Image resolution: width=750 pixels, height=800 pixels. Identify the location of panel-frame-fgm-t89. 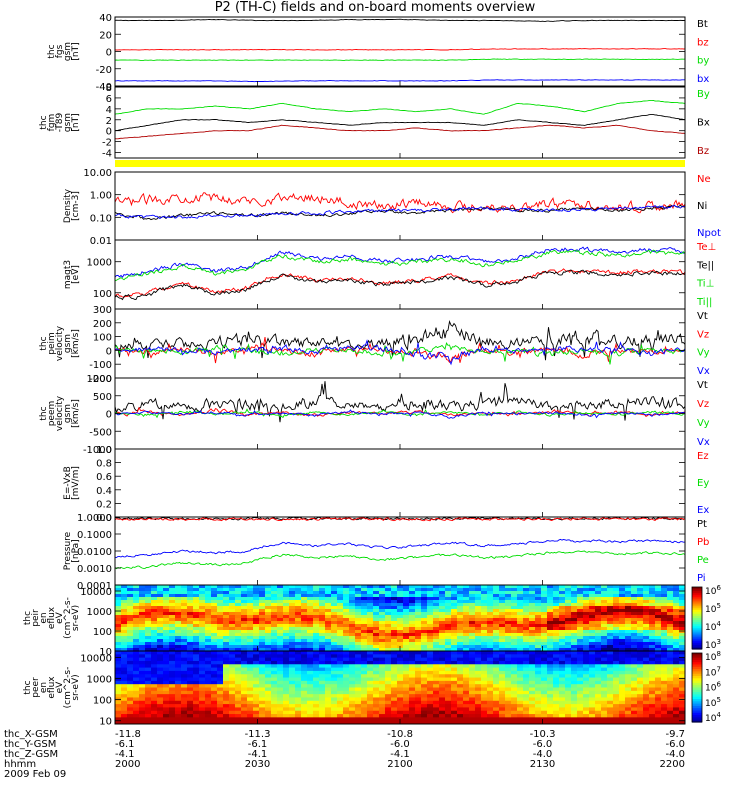
(400, 122).